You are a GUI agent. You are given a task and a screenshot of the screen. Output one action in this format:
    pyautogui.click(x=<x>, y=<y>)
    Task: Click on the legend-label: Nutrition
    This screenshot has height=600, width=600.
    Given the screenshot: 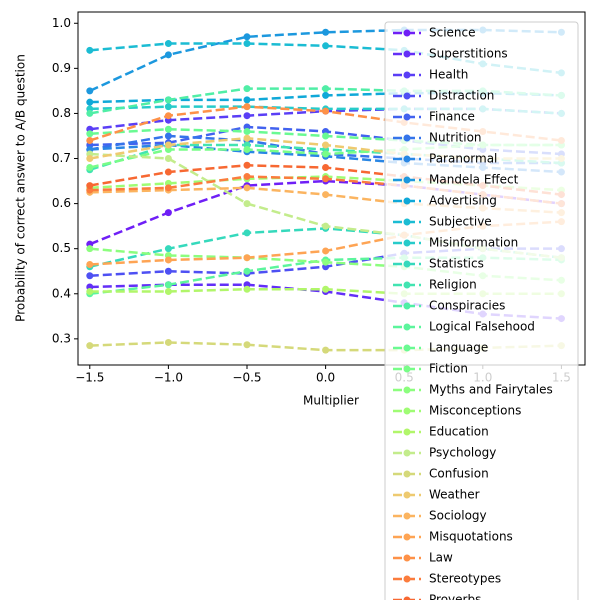 What is the action you would take?
    pyautogui.click(x=455, y=138)
    